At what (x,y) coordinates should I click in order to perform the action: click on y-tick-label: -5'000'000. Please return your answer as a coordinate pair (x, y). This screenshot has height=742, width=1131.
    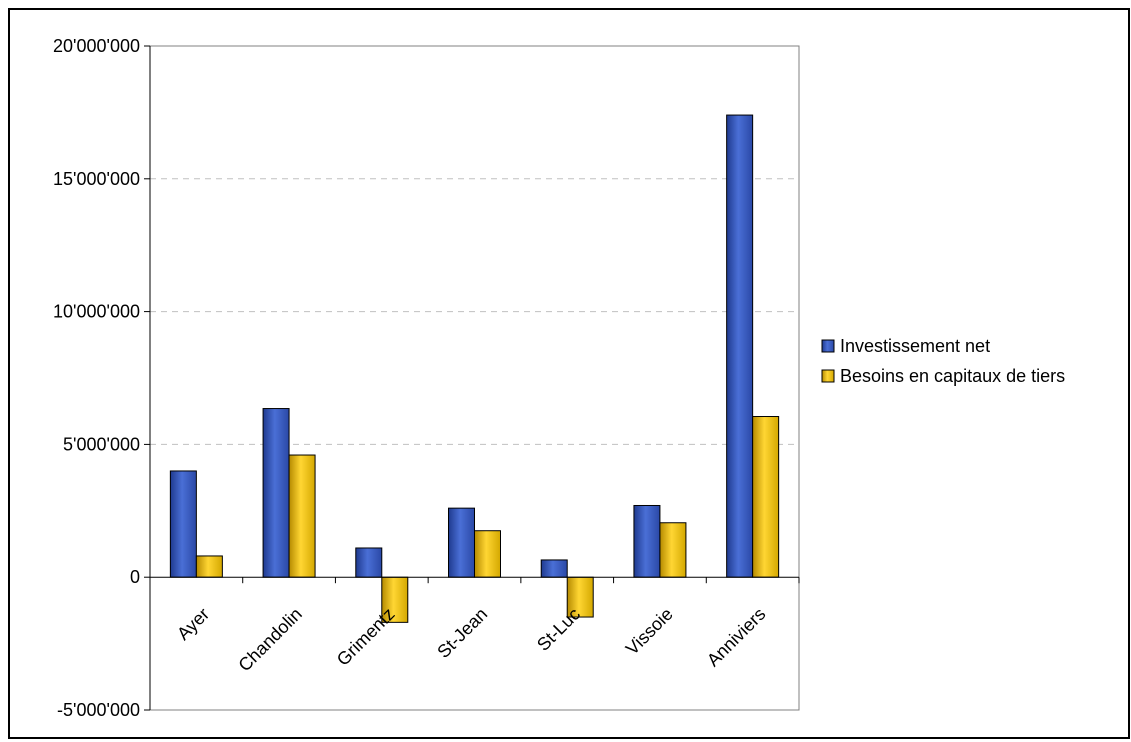
    Looking at the image, I should click on (98, 710).